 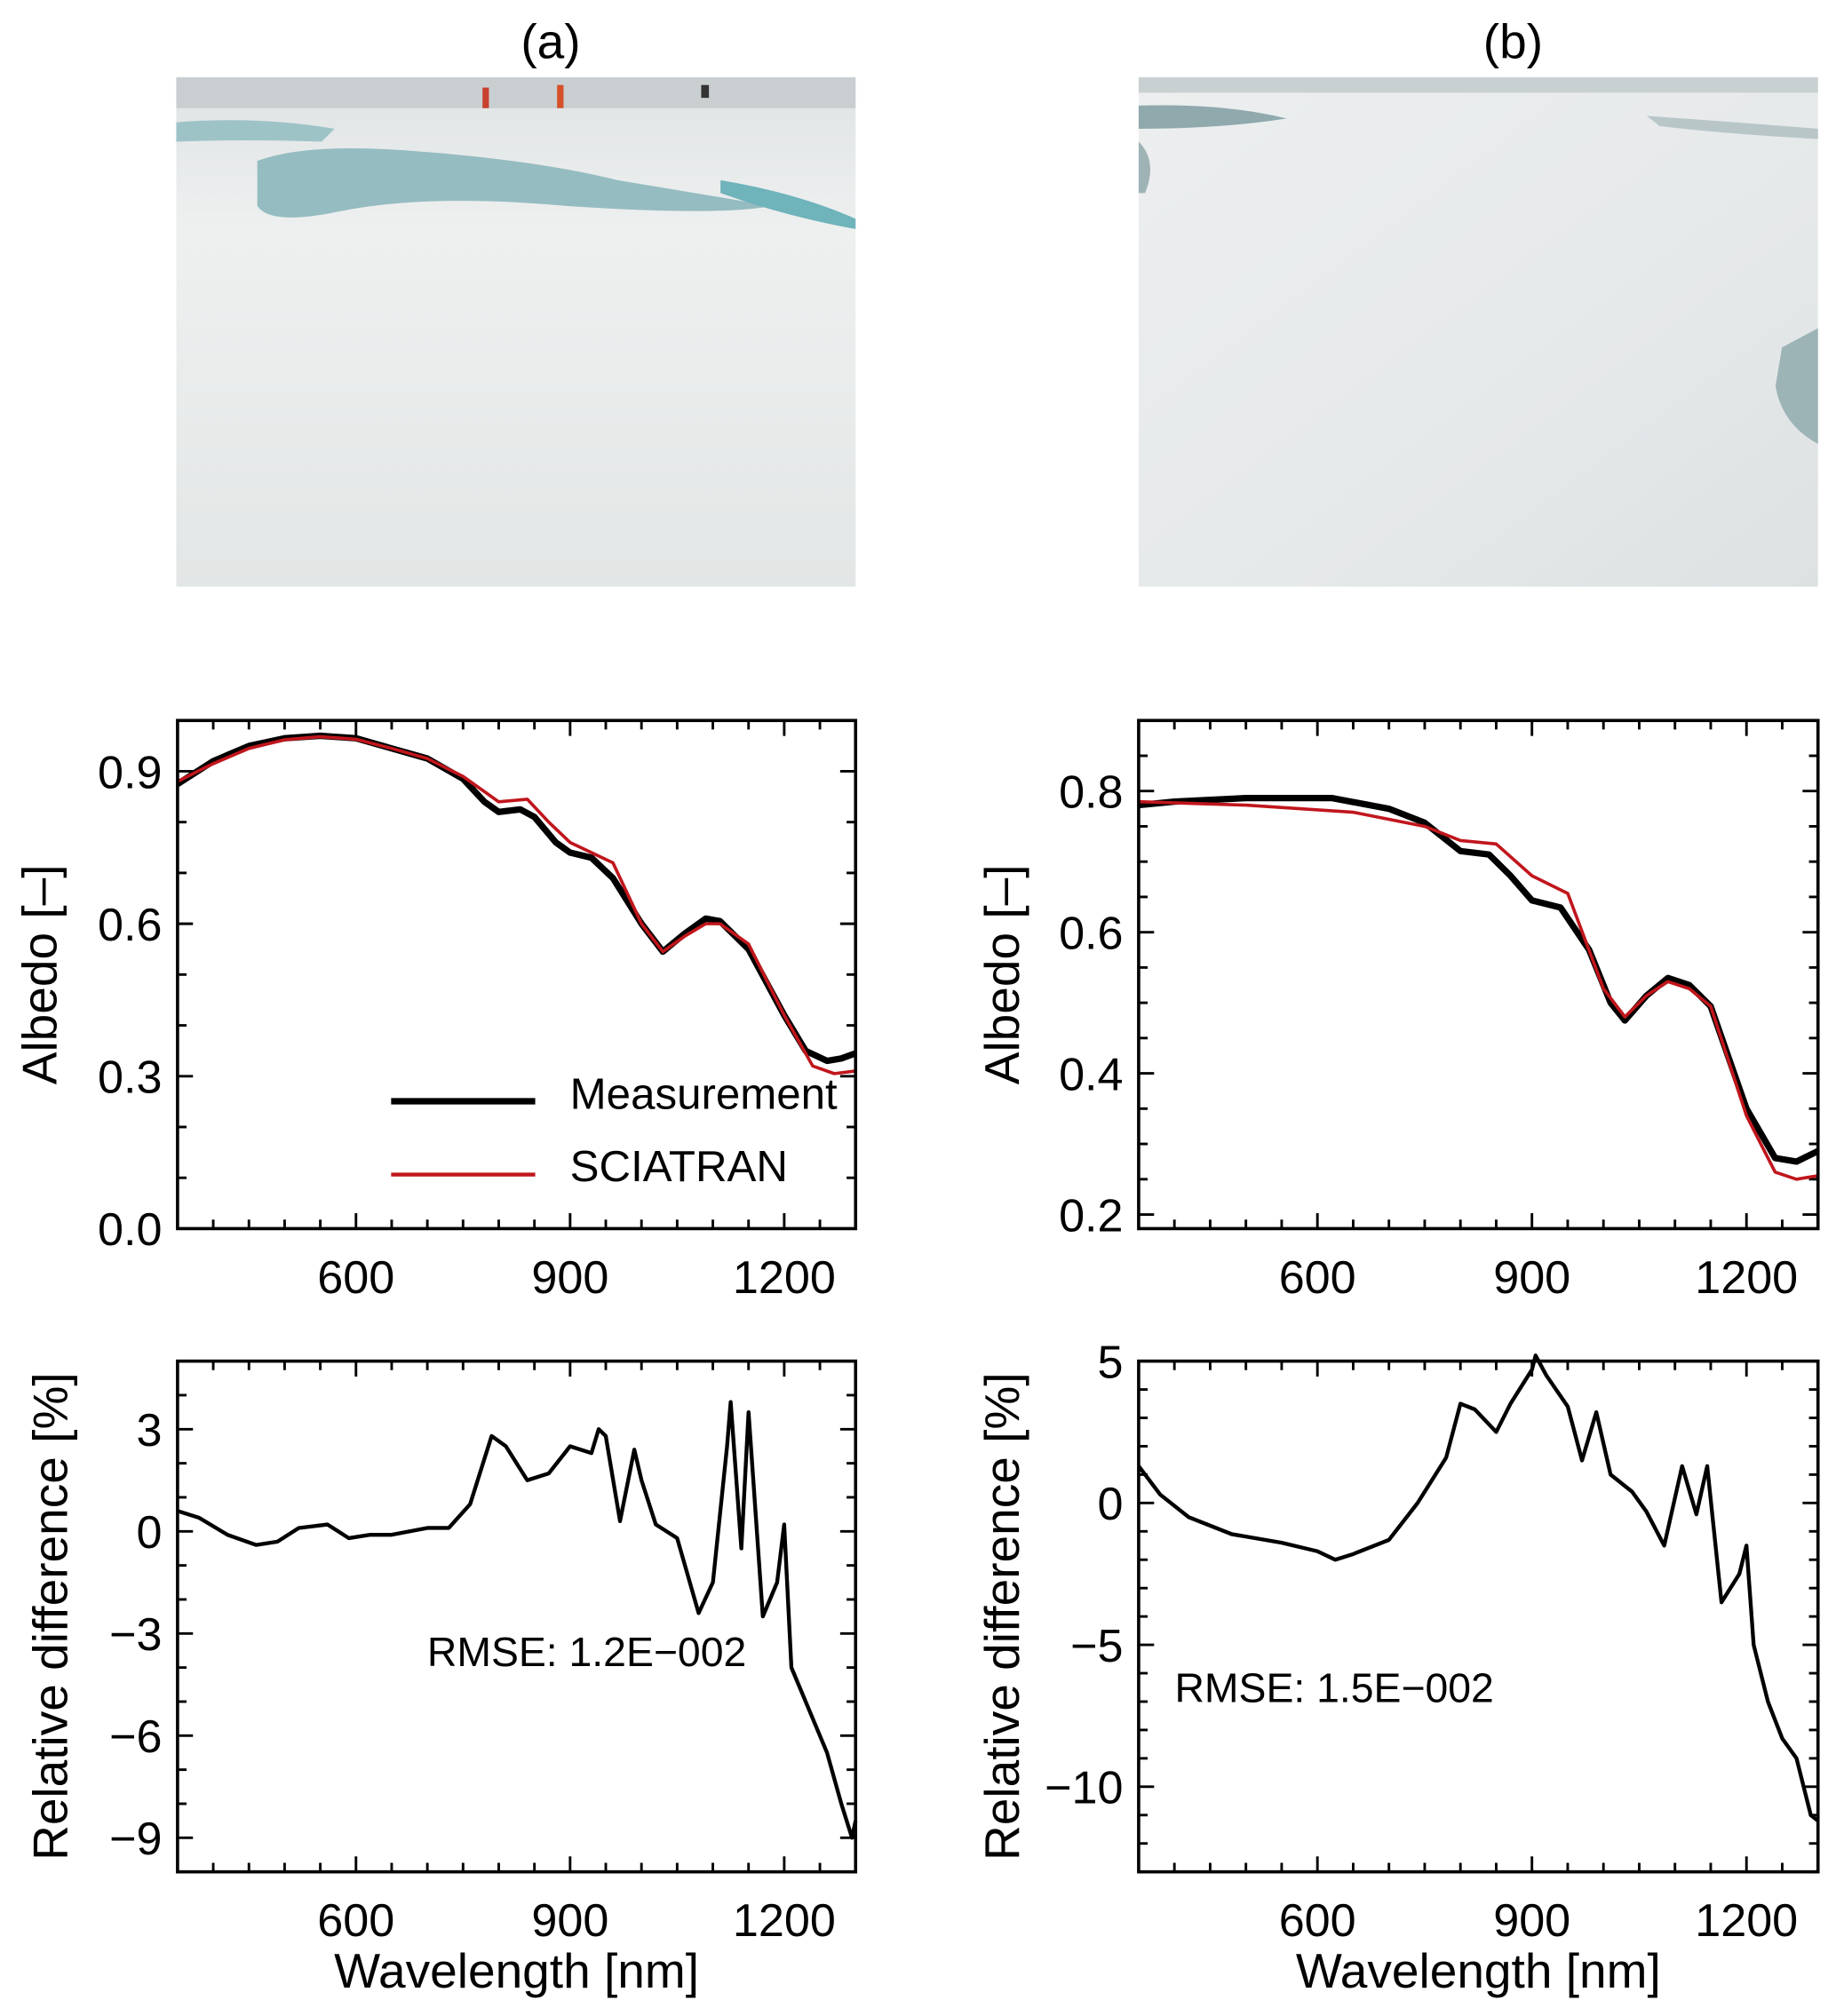 What do you see at coordinates (679, 1166) in the screenshot?
I see `legend-label-sciatran: SCIATRAN` at bounding box center [679, 1166].